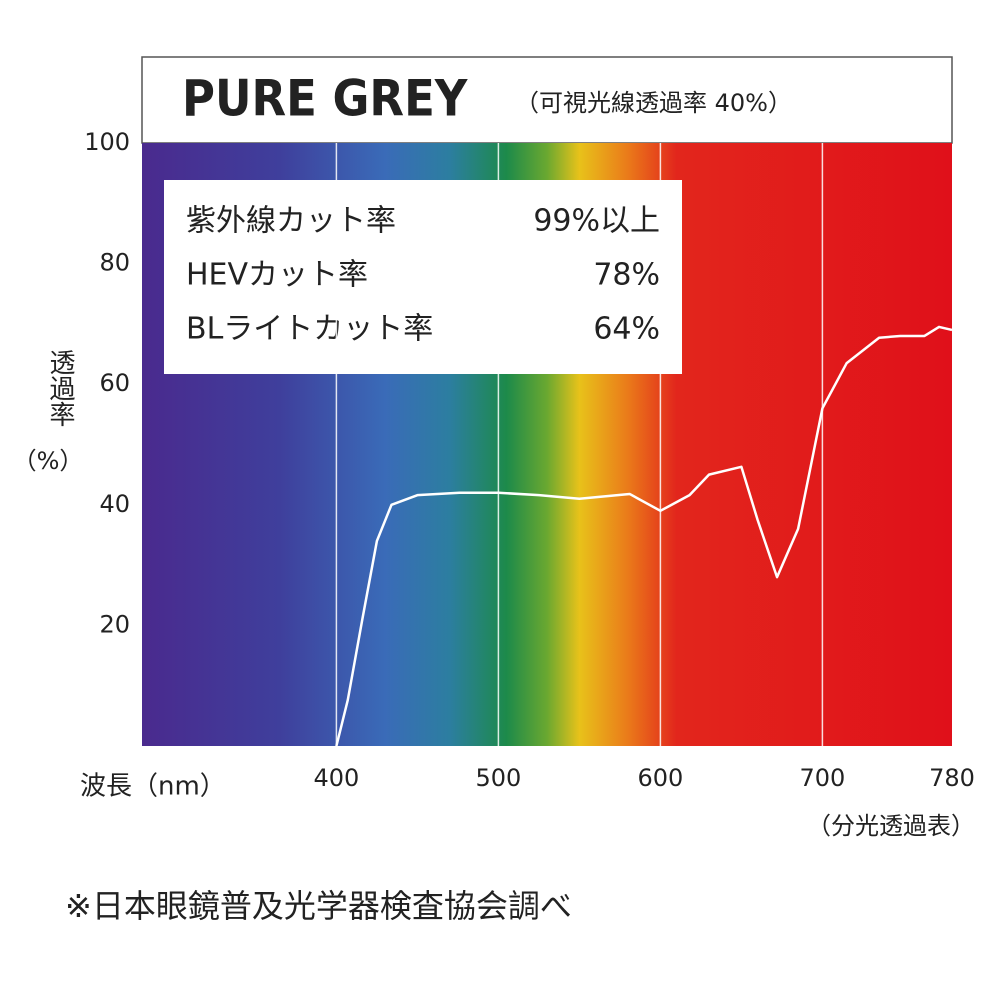 The height and width of the screenshot is (1004, 1000). What do you see at coordinates (626, 329) in the screenshot?
I see `info-value: 64%` at bounding box center [626, 329].